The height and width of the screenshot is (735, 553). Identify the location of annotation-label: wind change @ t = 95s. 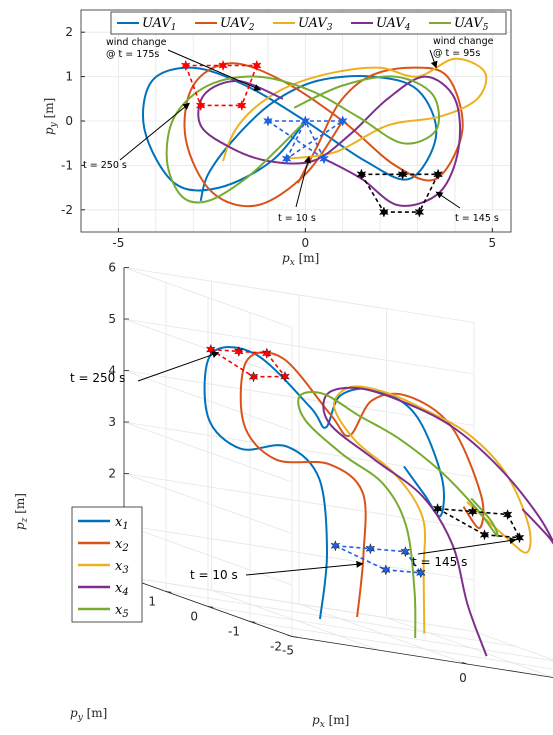
(463, 47).